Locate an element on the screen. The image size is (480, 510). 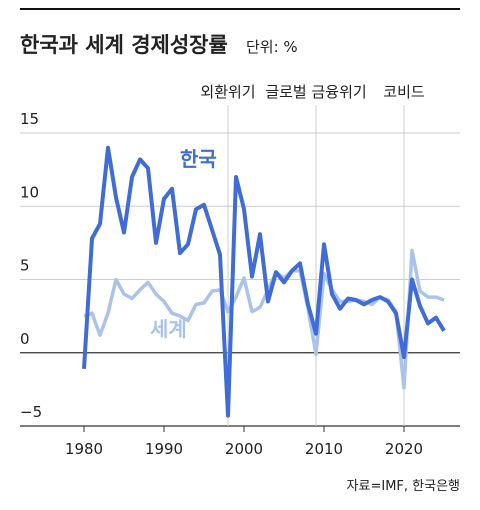
x-tick-label: 1980 is located at coordinates (84, 449).